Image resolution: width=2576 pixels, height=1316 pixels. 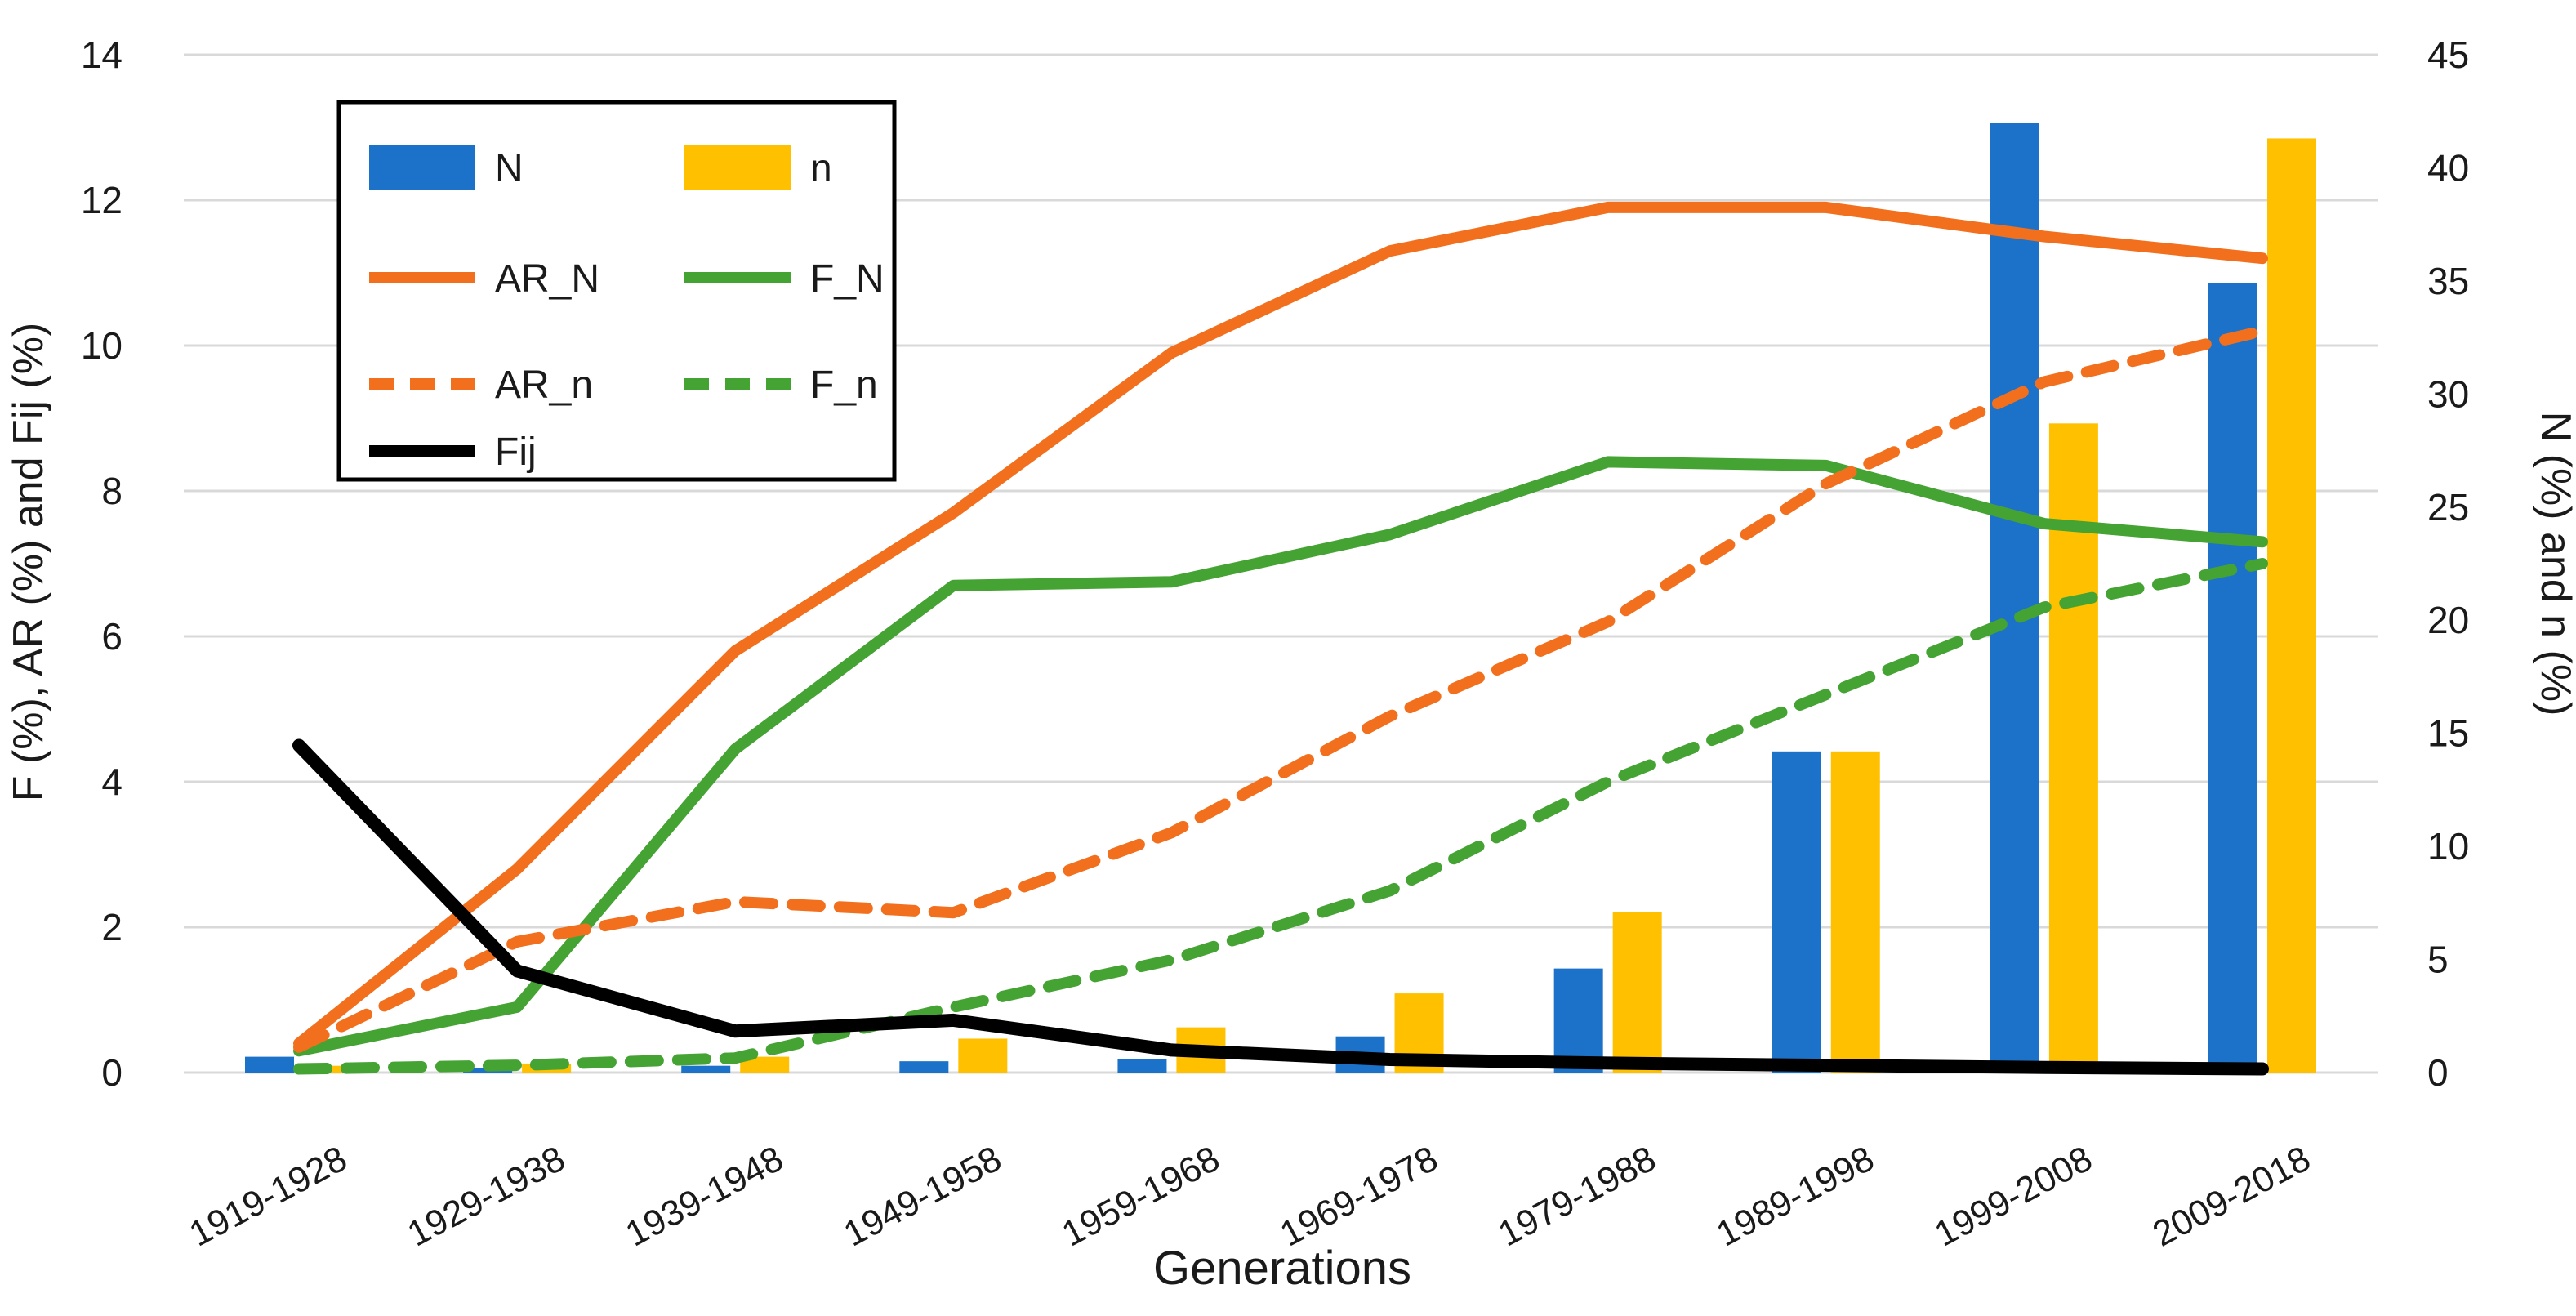 What do you see at coordinates (28, 562) in the screenshot?
I see `left-axis-title: F (%), AR (%) and Fij (%)` at bounding box center [28, 562].